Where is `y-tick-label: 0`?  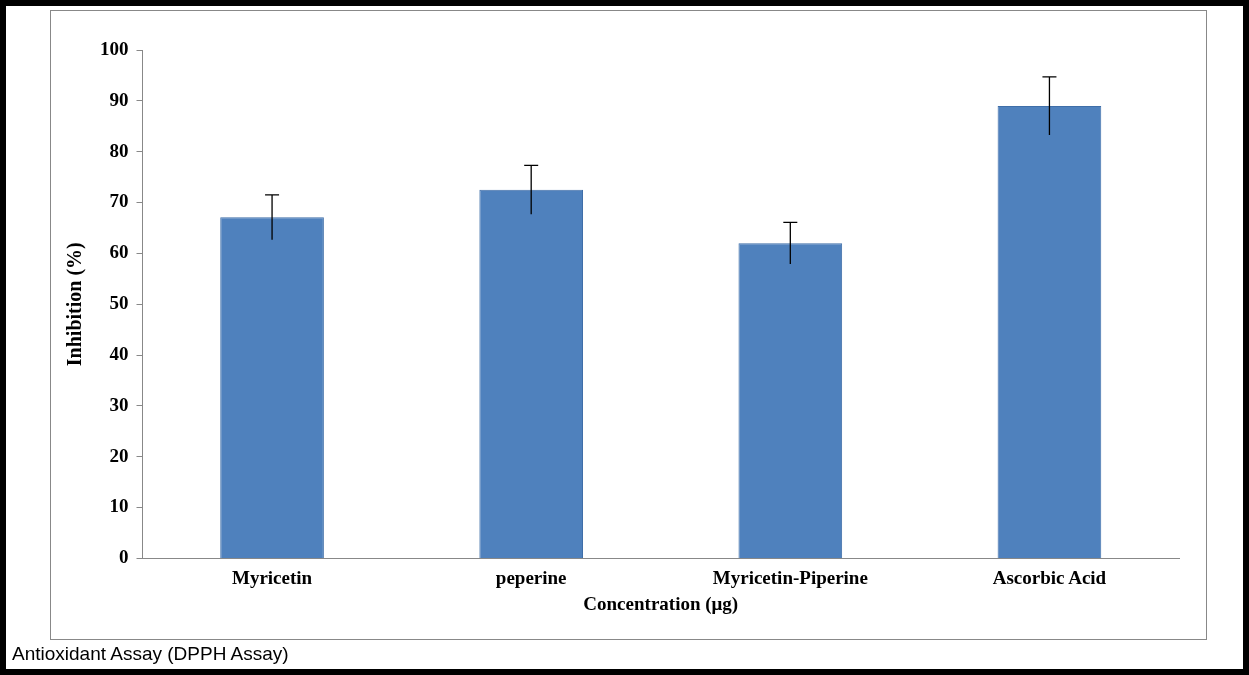 y-tick-label: 0 is located at coordinates (124, 557).